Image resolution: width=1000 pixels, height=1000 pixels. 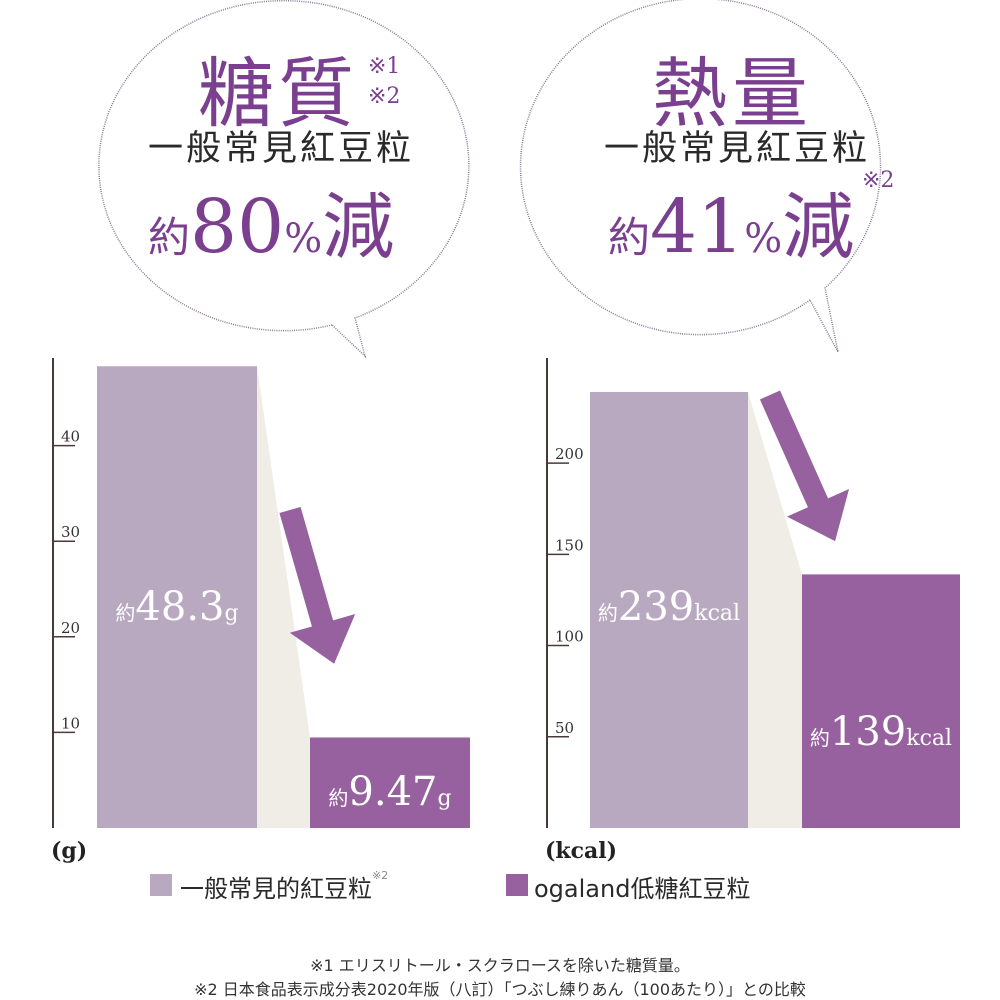 I want to click on y-tick-label: 200, so click(x=569, y=454).